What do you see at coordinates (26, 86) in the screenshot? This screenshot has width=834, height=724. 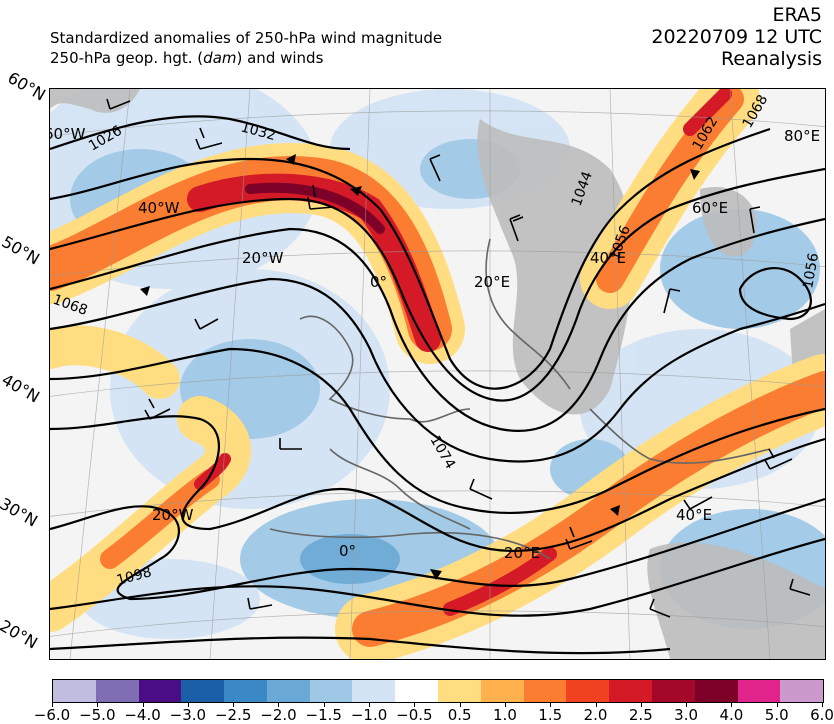 I see `lat-label-60n: 60°N` at bounding box center [26, 86].